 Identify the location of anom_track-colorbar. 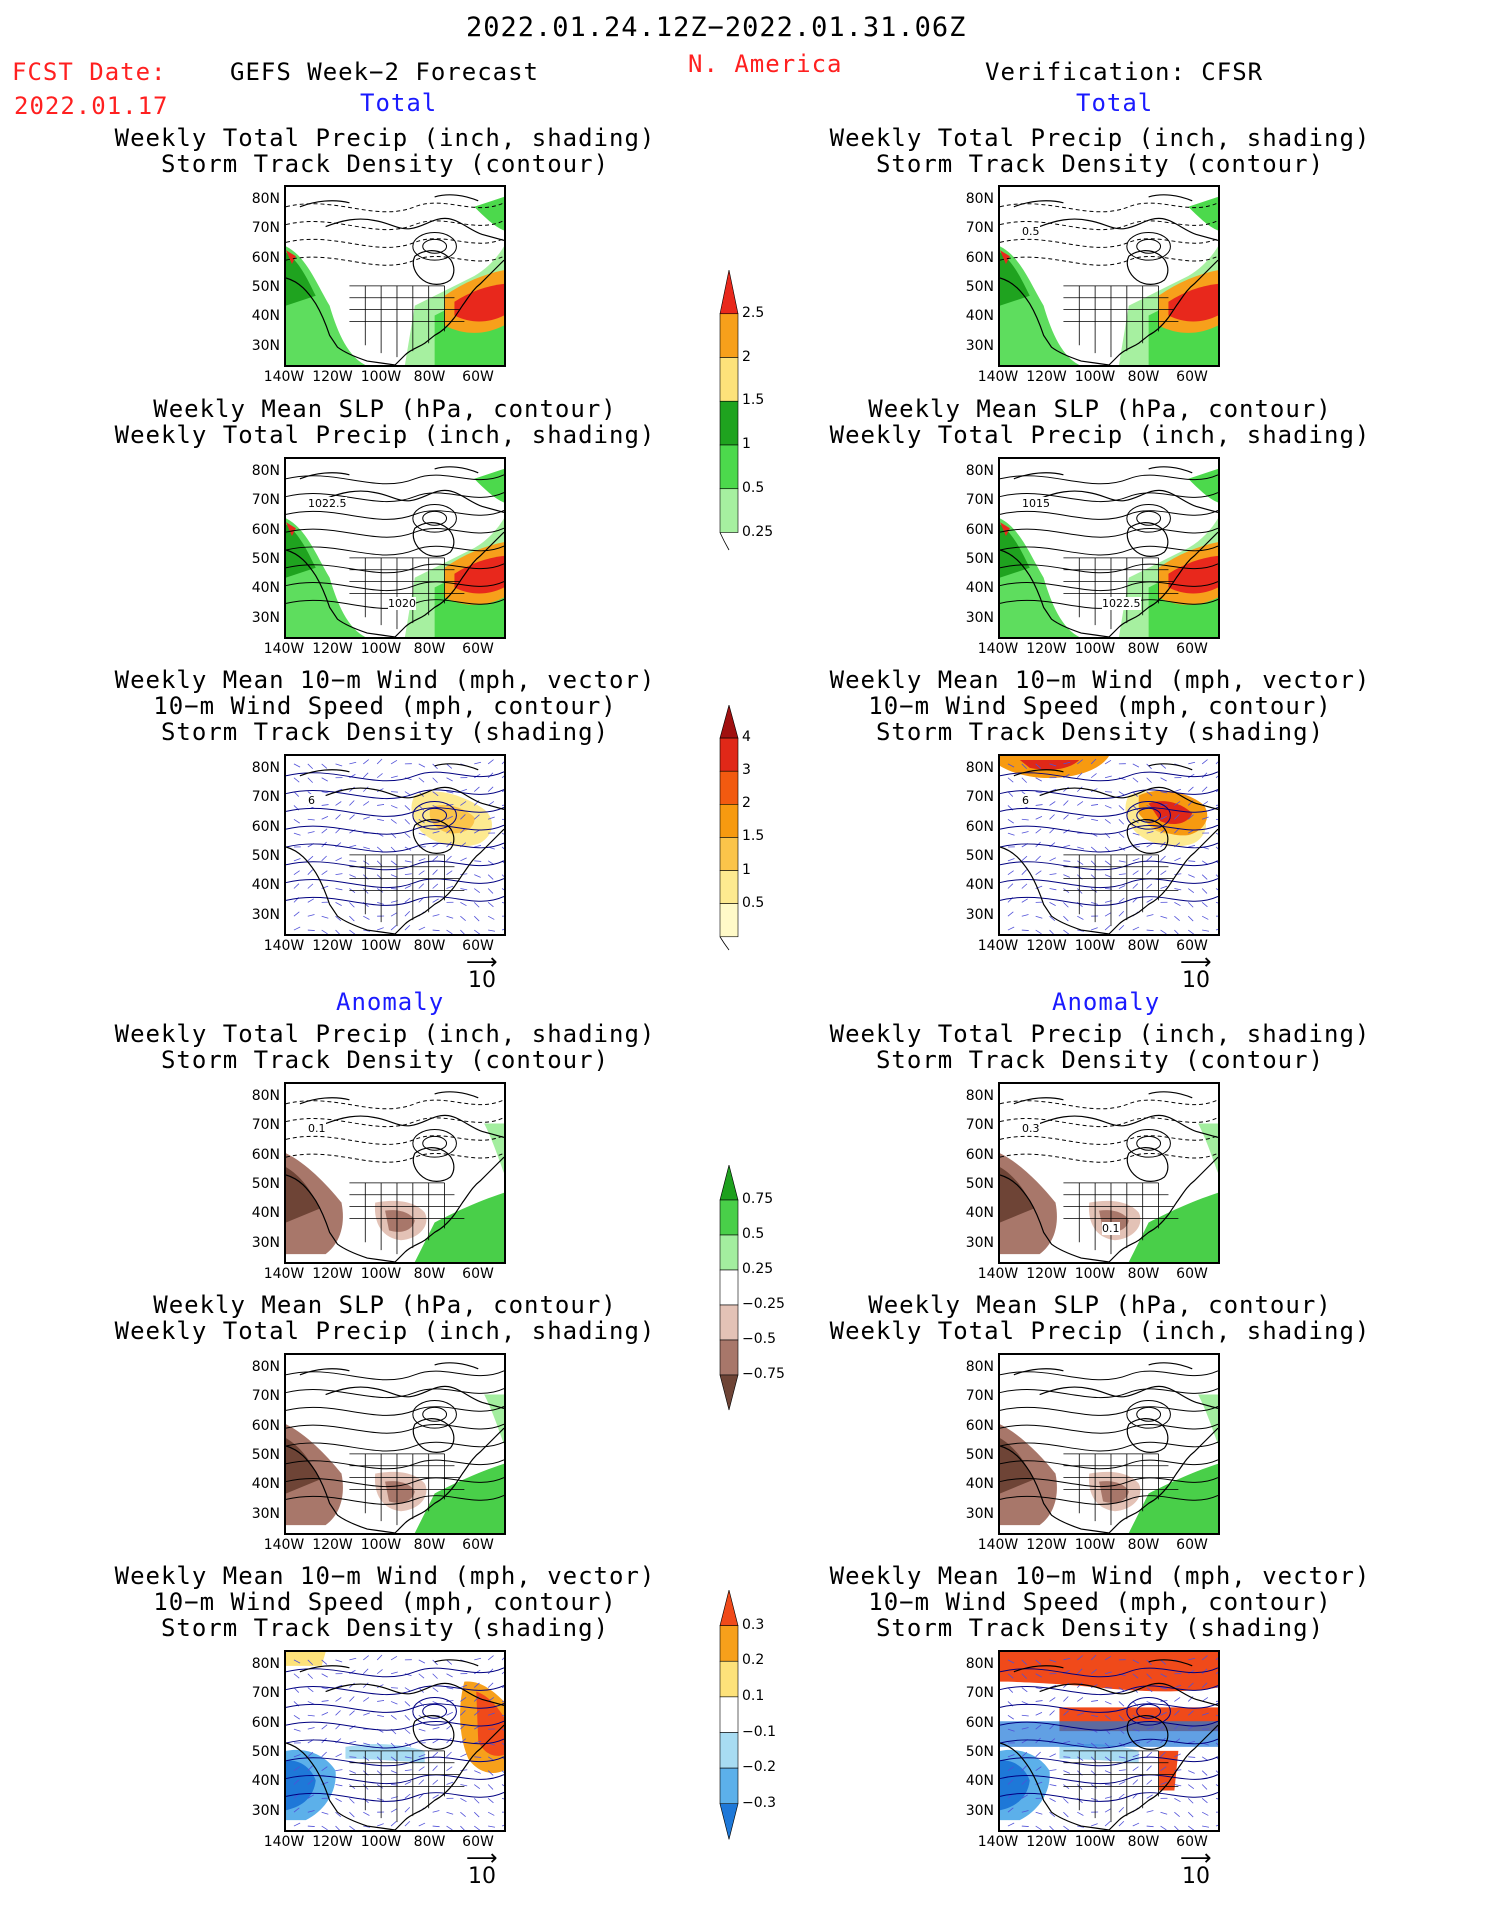
(729, 1715).